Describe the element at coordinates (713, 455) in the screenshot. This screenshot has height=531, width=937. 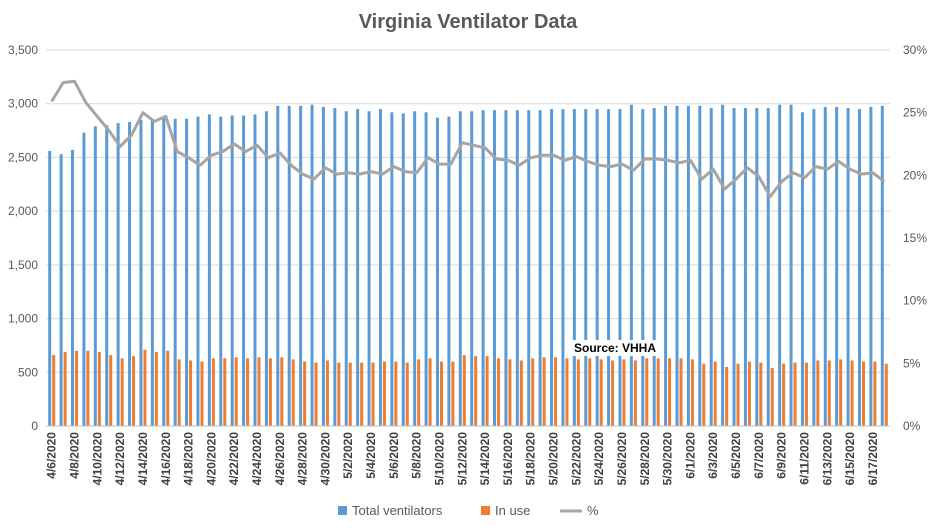
I see `x-tick-label: 6/3/2020` at that location.